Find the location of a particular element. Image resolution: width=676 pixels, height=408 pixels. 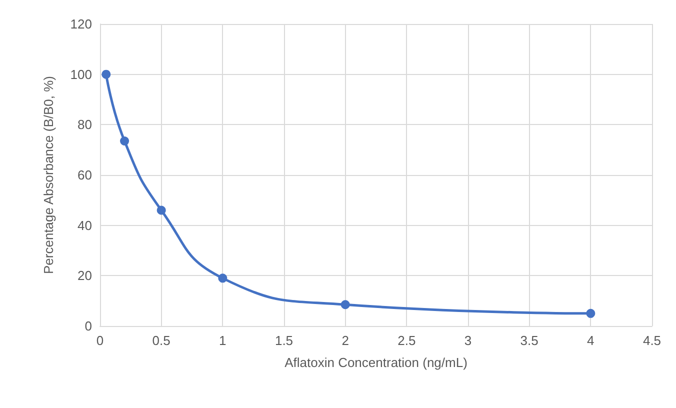

y-tick-label: 0 is located at coordinates (88, 326).